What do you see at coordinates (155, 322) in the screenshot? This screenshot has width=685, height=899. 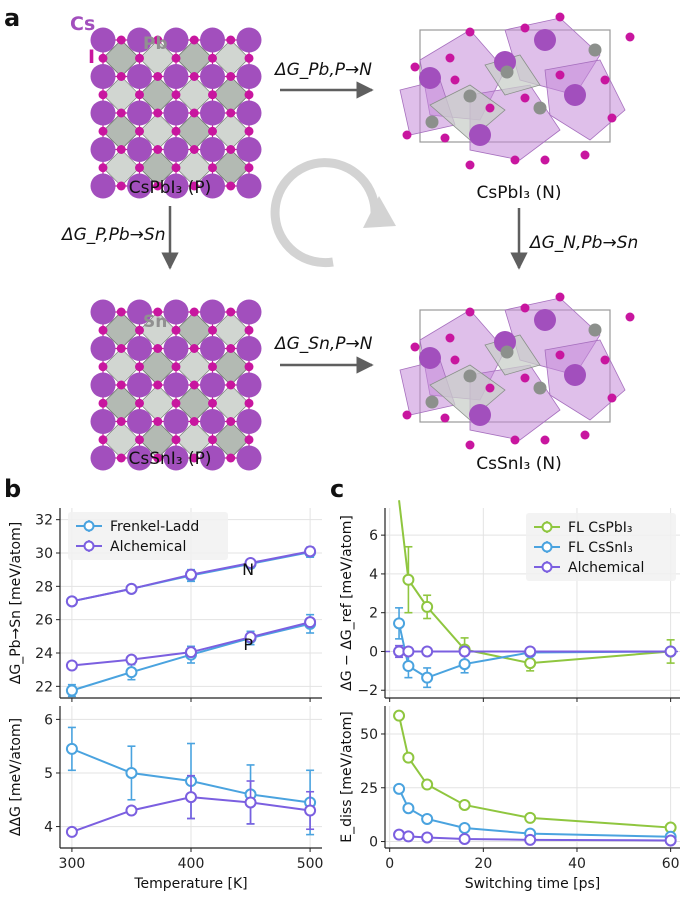 I see `sn-label: Sn` at bounding box center [155, 322].